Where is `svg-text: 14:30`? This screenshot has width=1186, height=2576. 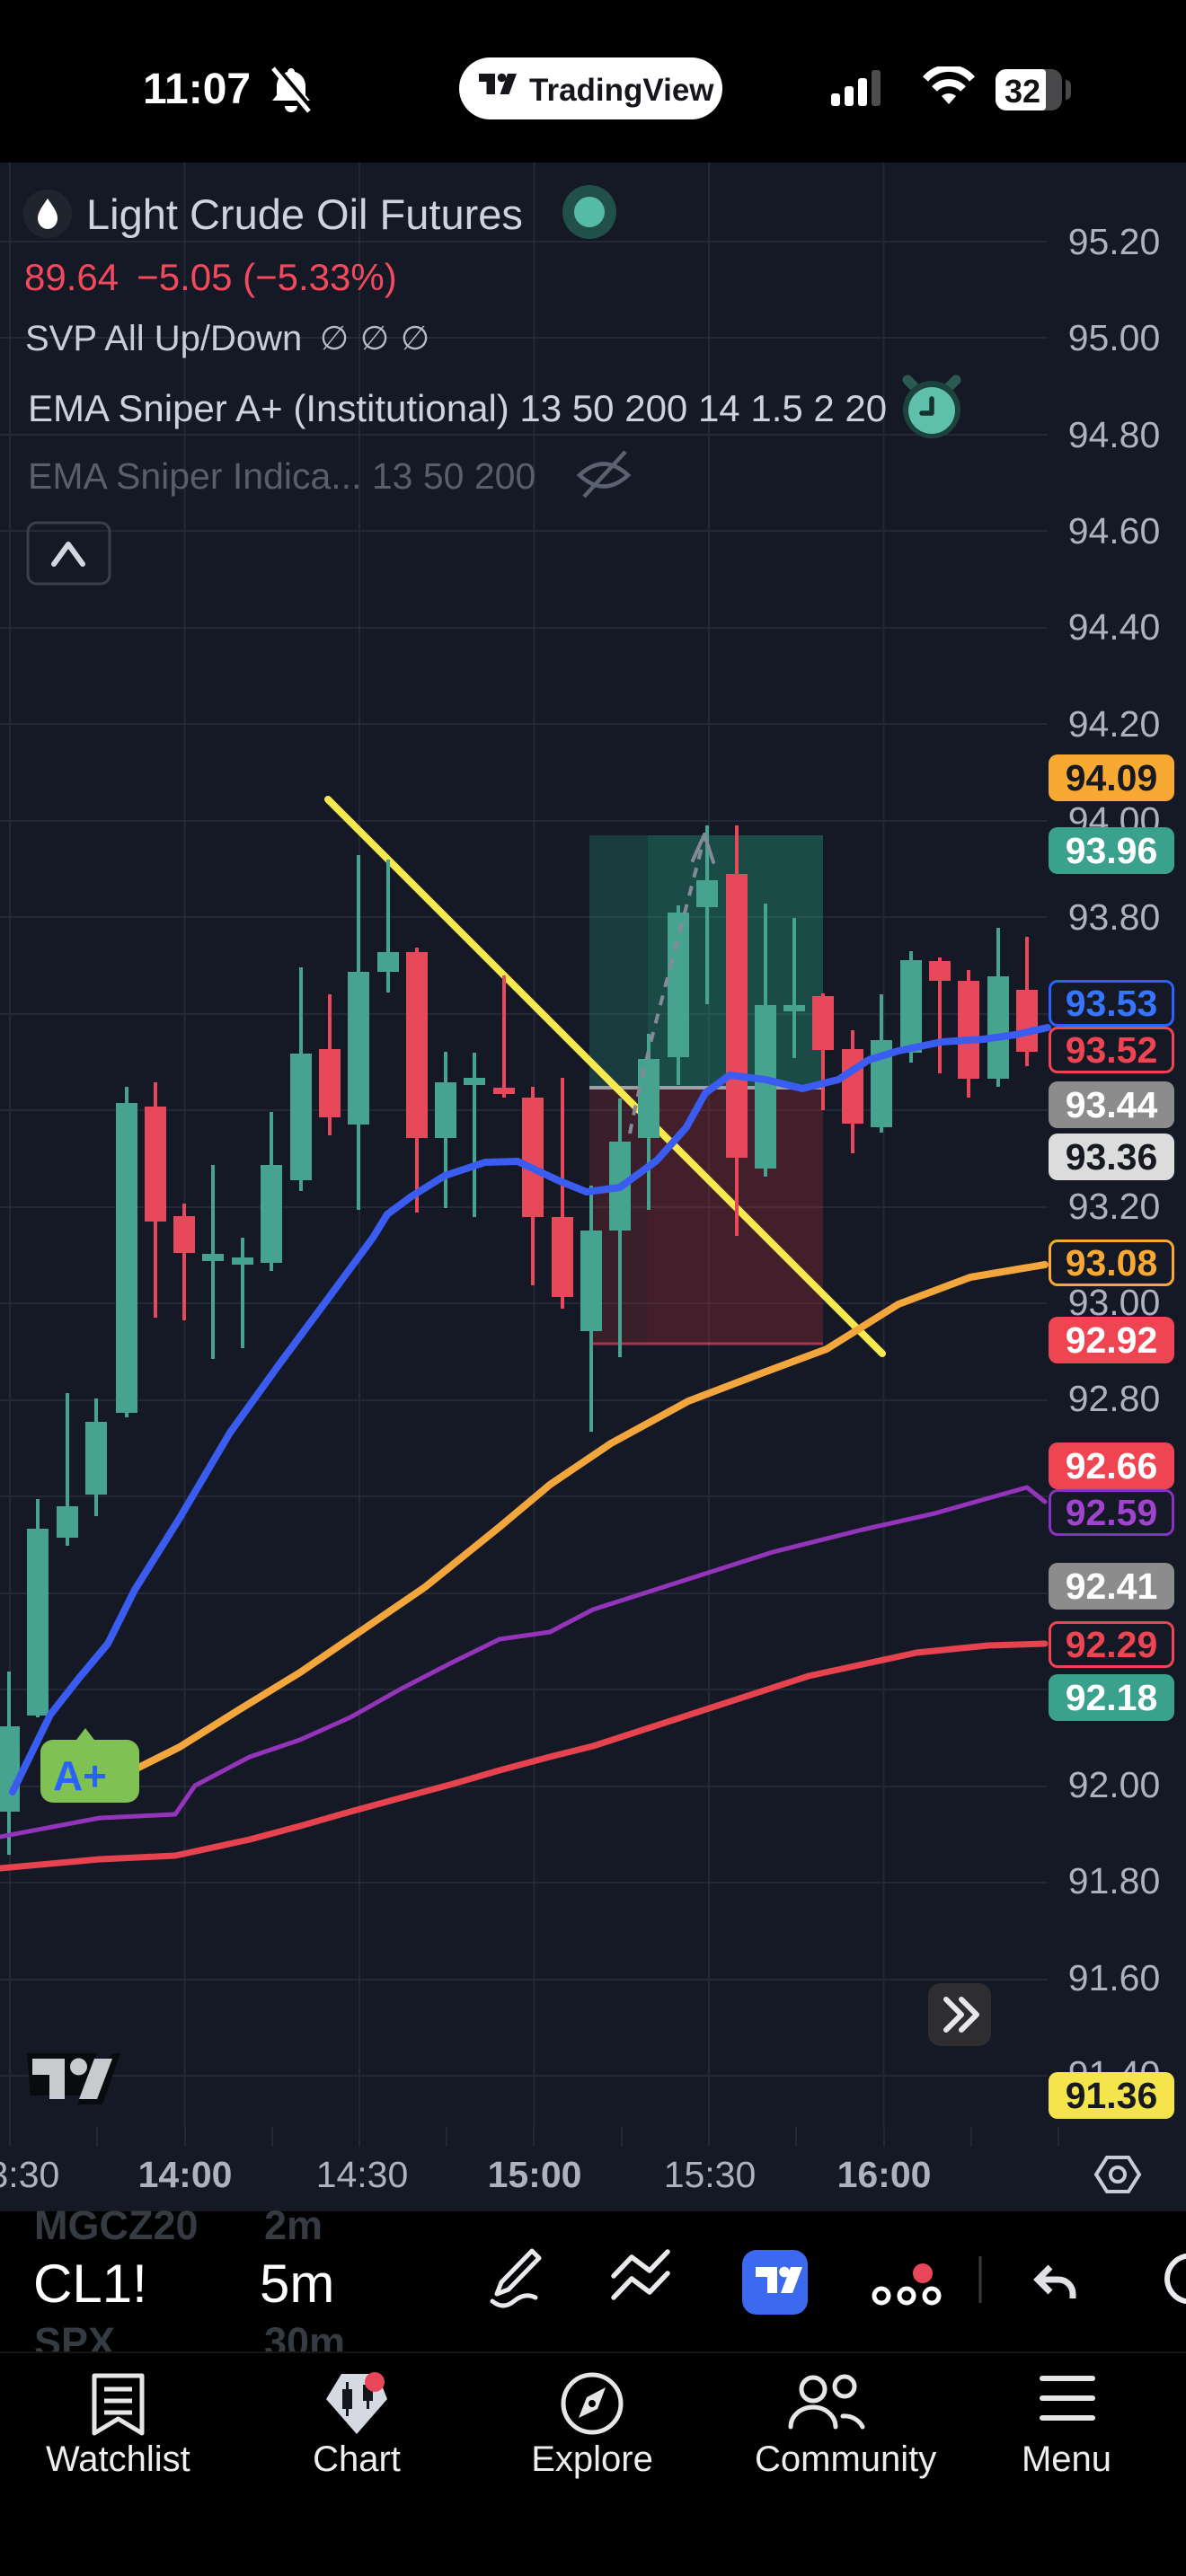 svg-text: 14:30 is located at coordinates (362, 2174).